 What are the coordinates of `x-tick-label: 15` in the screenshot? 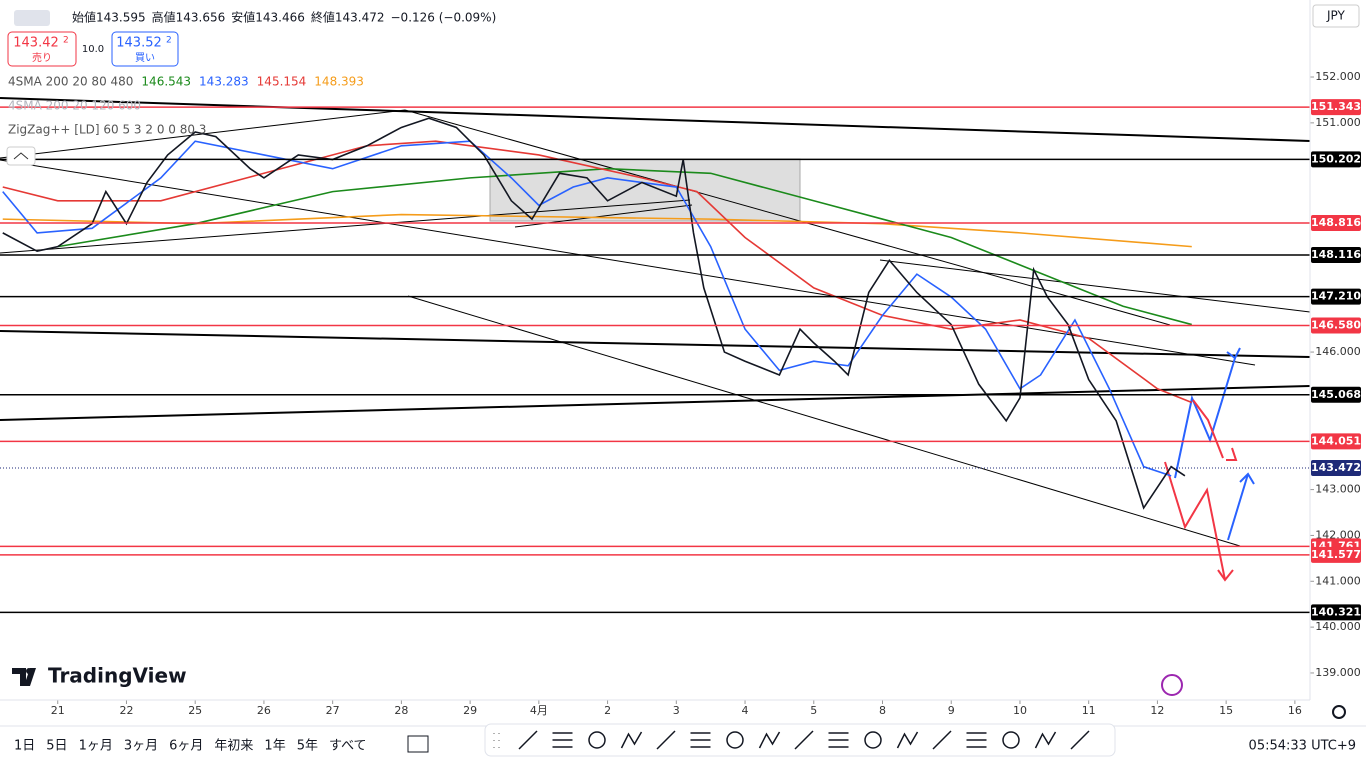 It's located at (1226, 710).